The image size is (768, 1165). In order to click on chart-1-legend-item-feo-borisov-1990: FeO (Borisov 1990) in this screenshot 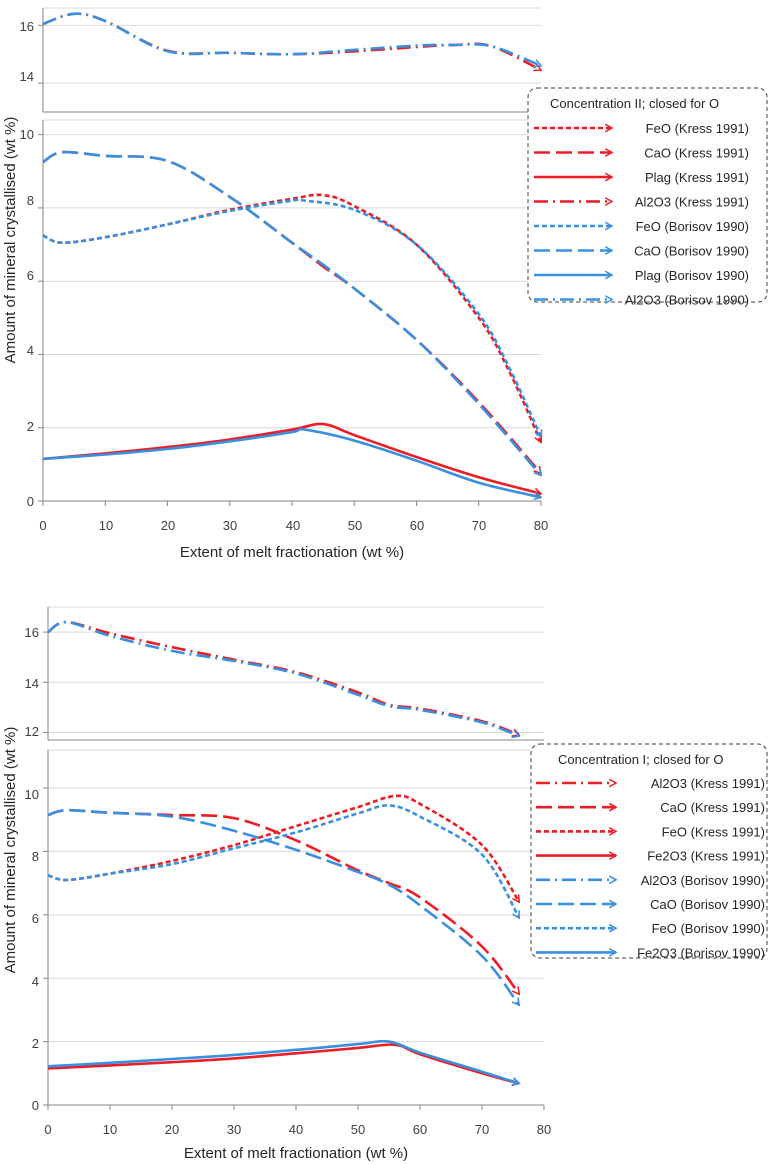, I will do `click(641, 226)`.